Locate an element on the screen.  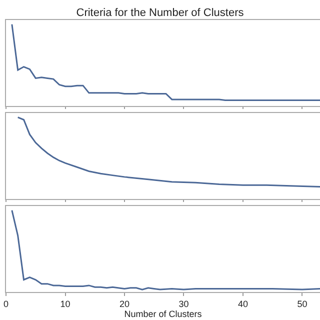
x-tick-label: 30 is located at coordinates (183, 303).